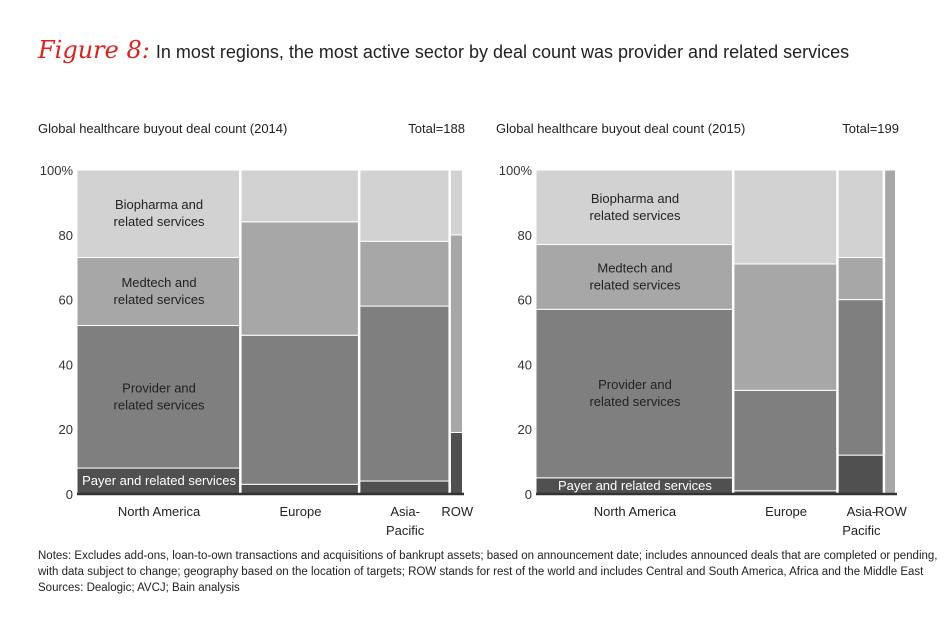 This screenshot has width=950, height=635. Describe the element at coordinates (94, 50) in the screenshot. I see `figure-label: Figure 8:` at that location.